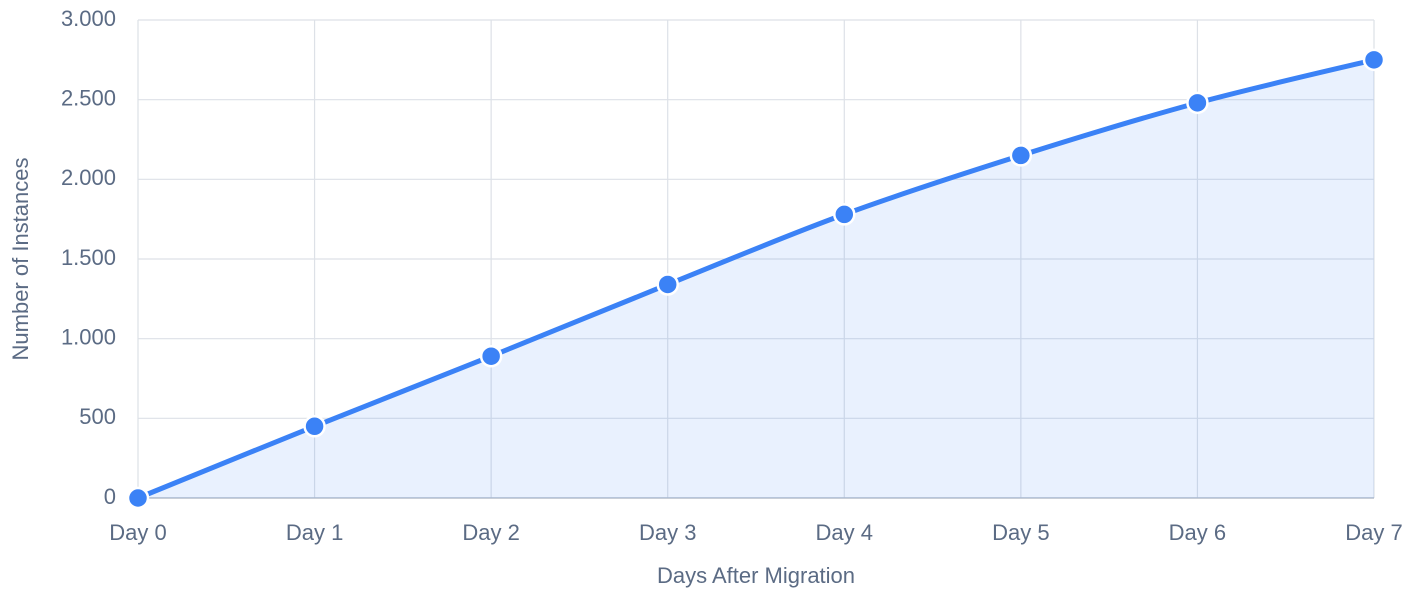 The height and width of the screenshot is (600, 1412). What do you see at coordinates (490, 532) in the screenshot?
I see `x-tick-label: Day 2` at bounding box center [490, 532].